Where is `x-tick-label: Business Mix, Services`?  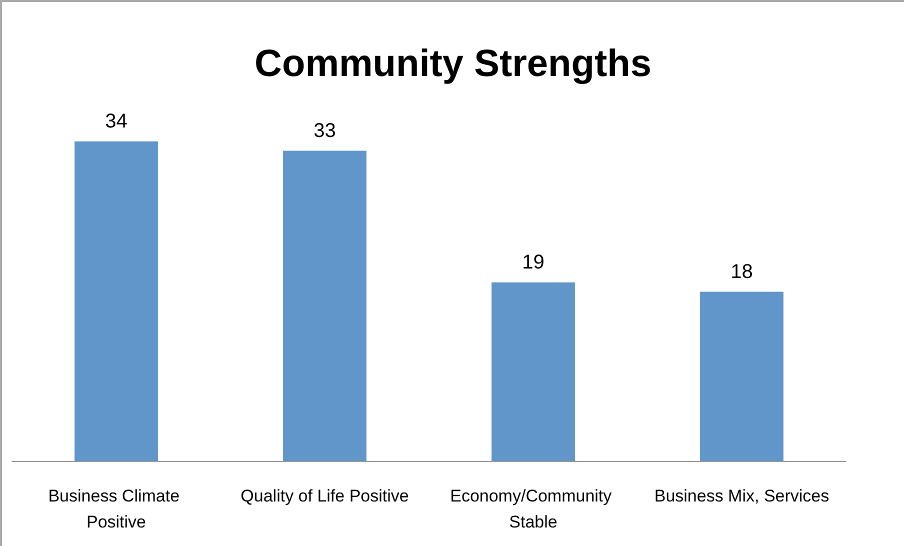 x-tick-label: Business Mix, Services is located at coordinates (742, 496).